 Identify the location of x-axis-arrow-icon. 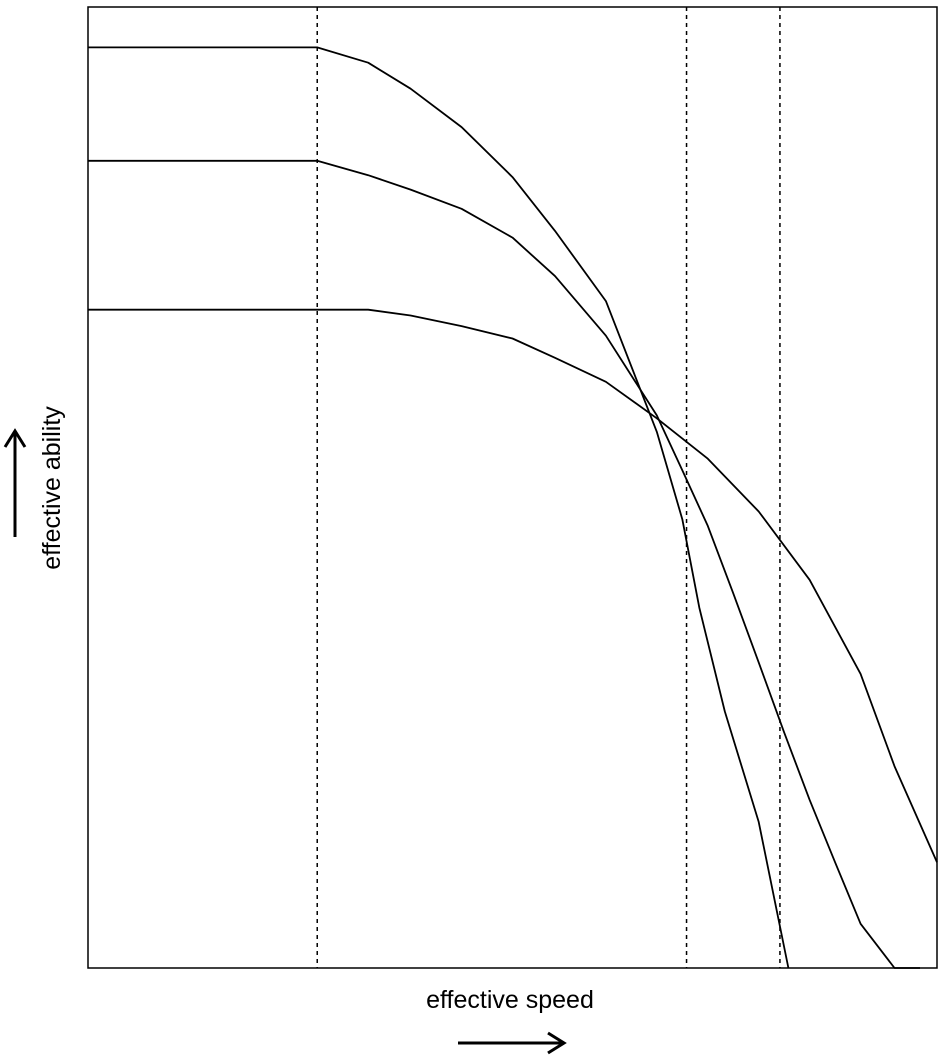
(512, 1043).